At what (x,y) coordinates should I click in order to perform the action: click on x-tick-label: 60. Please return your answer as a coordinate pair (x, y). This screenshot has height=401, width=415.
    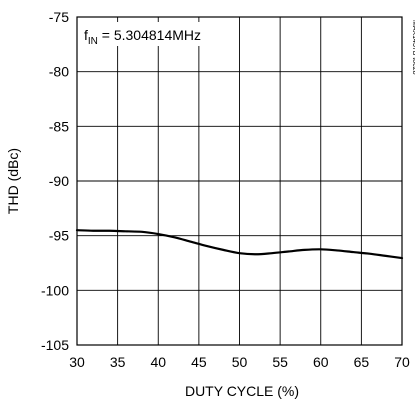
    Looking at the image, I should click on (321, 362).